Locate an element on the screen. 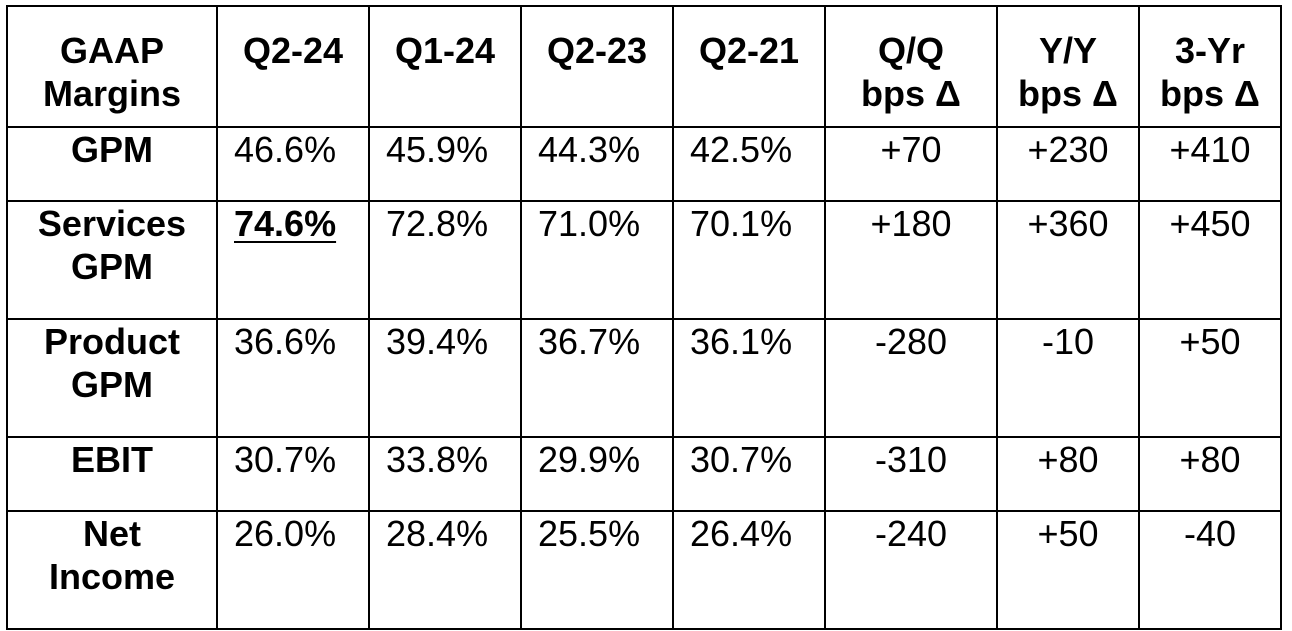  row-label-services-gpm: Services GPM is located at coordinates (112, 260).